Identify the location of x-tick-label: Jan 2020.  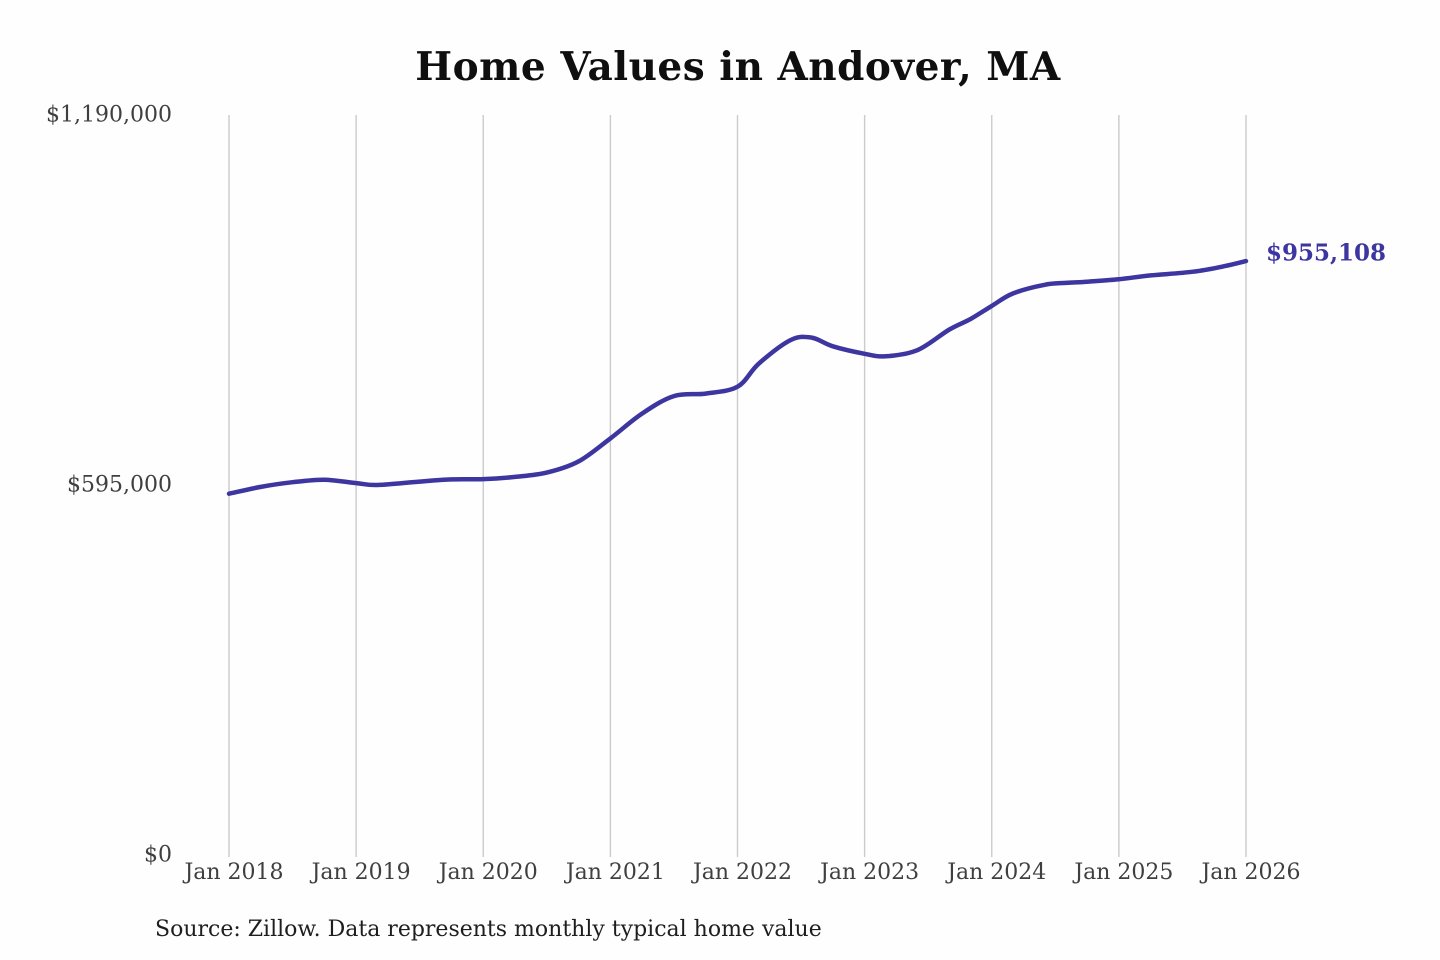
(488, 872).